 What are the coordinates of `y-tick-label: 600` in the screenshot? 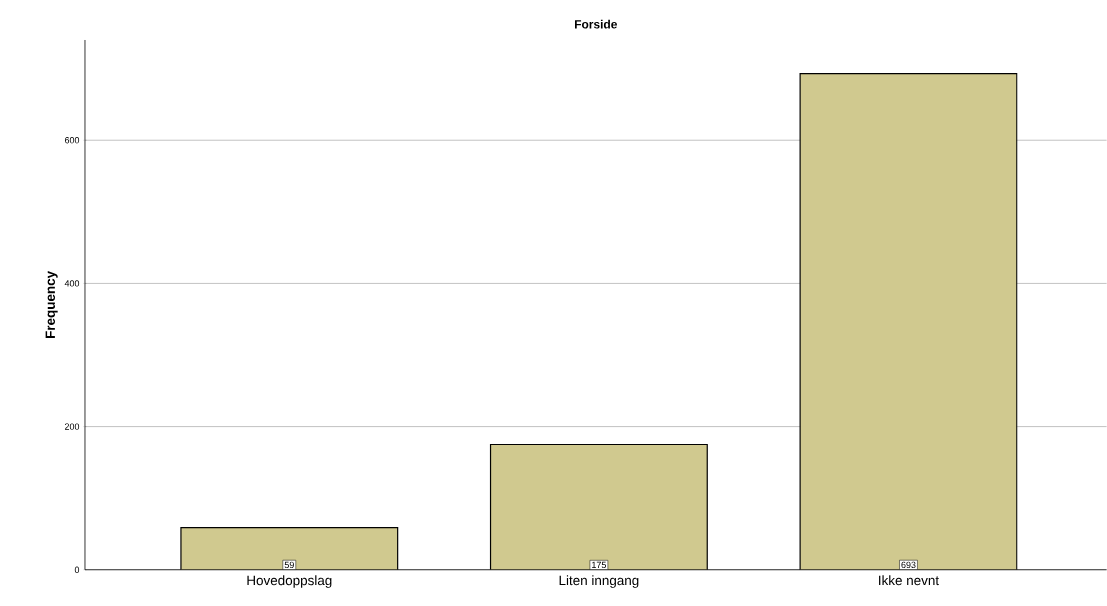 It's located at (72, 140).